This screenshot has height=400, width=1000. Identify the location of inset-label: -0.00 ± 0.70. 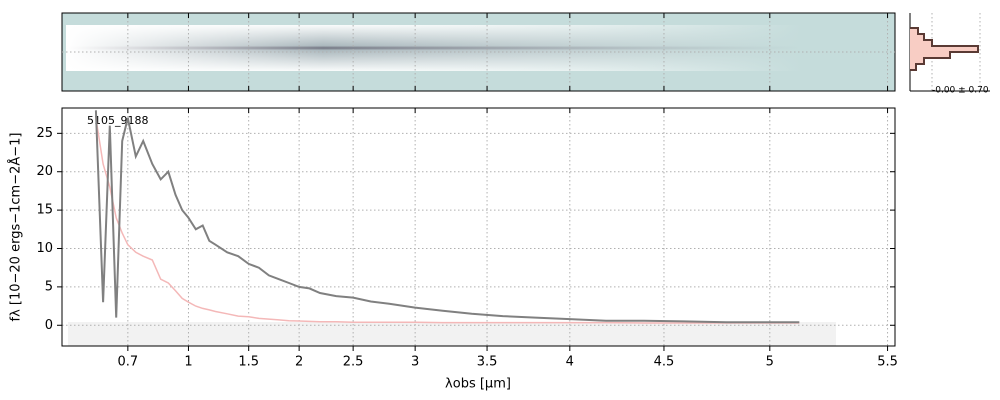
(960, 91).